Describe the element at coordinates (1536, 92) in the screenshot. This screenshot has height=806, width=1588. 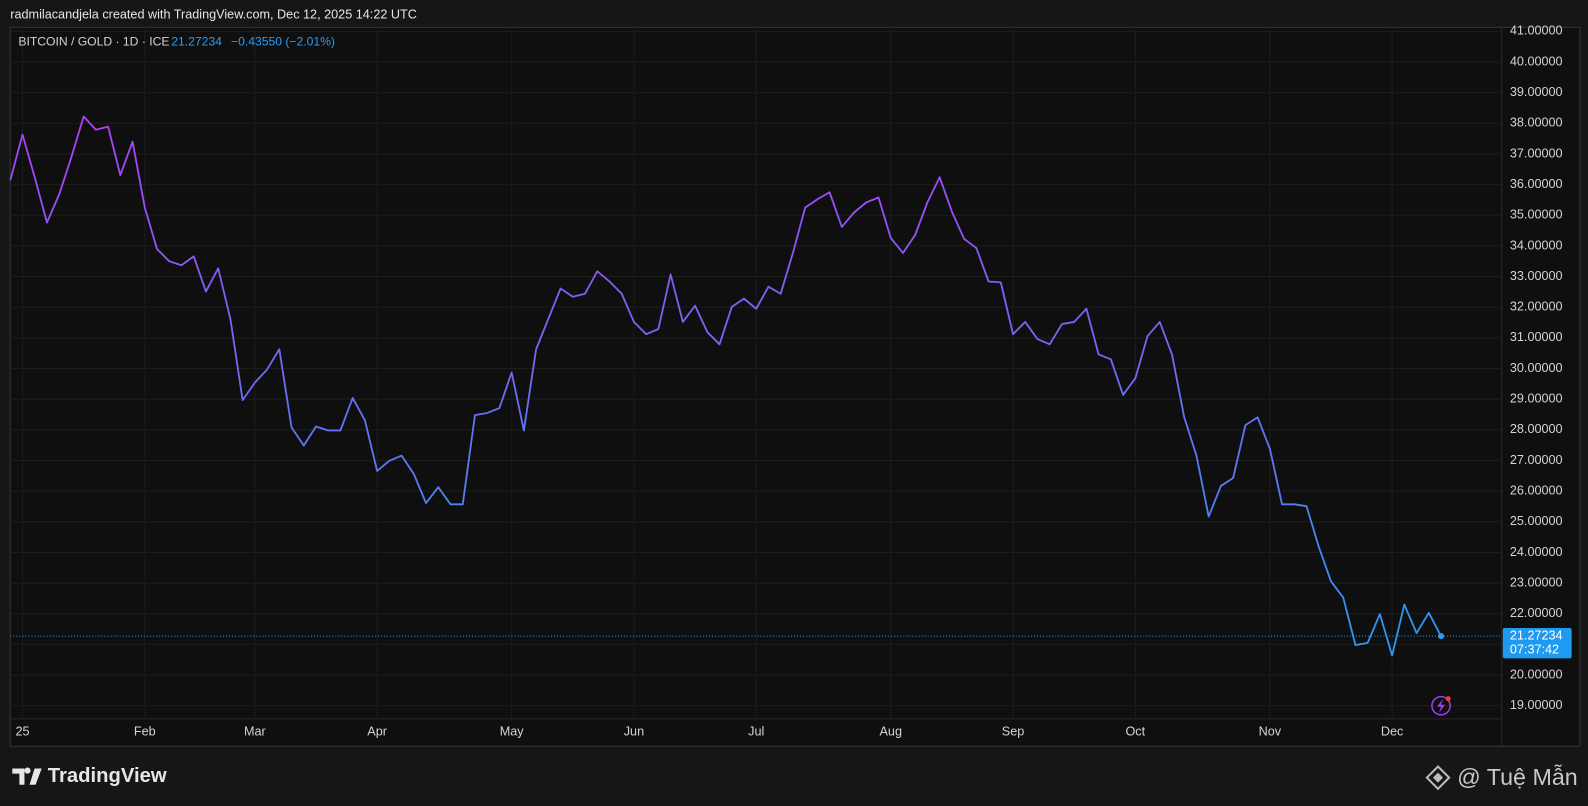
I see `y-tick-label: 39.00000` at that location.